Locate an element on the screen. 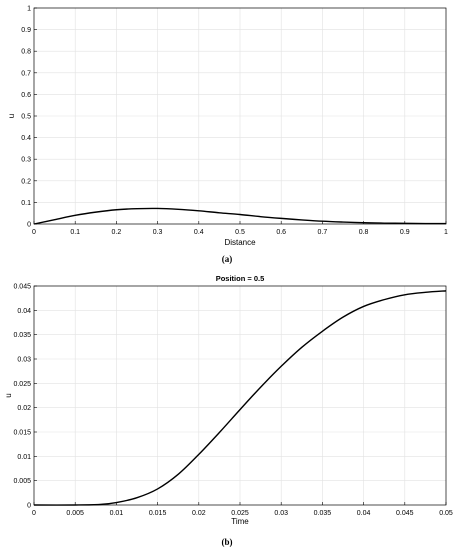 Image resolution: width=456 pixels, height=550 pixels. x-tick-label: 0.2 is located at coordinates (117, 232).